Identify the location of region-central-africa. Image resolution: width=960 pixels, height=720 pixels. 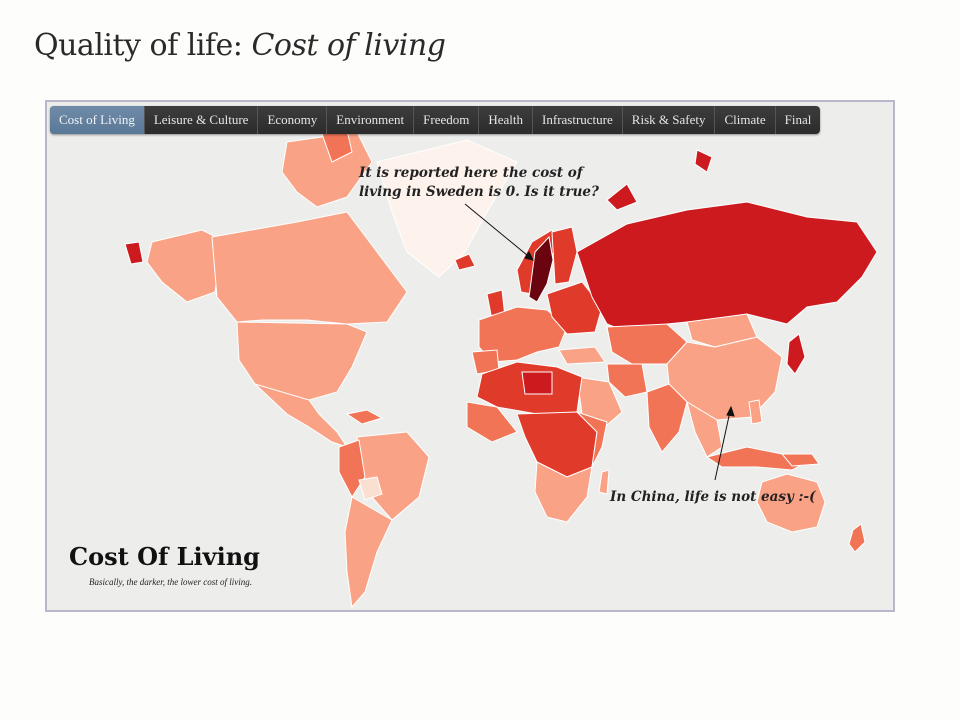
(557, 444).